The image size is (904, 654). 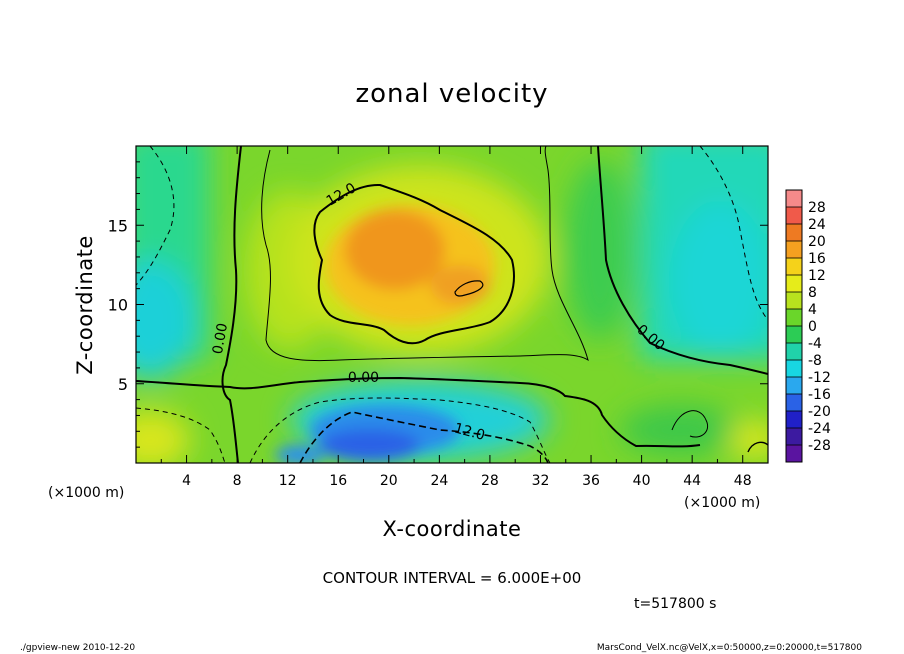 I want to click on chart-title: zonal velocity, so click(x=451, y=94).